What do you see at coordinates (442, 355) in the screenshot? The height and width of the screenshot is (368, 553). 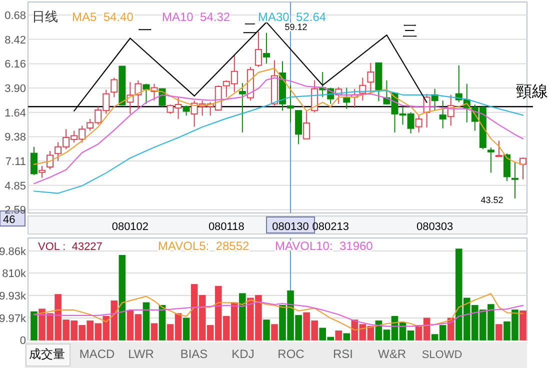 I see `text: SLOWD` at bounding box center [442, 355].